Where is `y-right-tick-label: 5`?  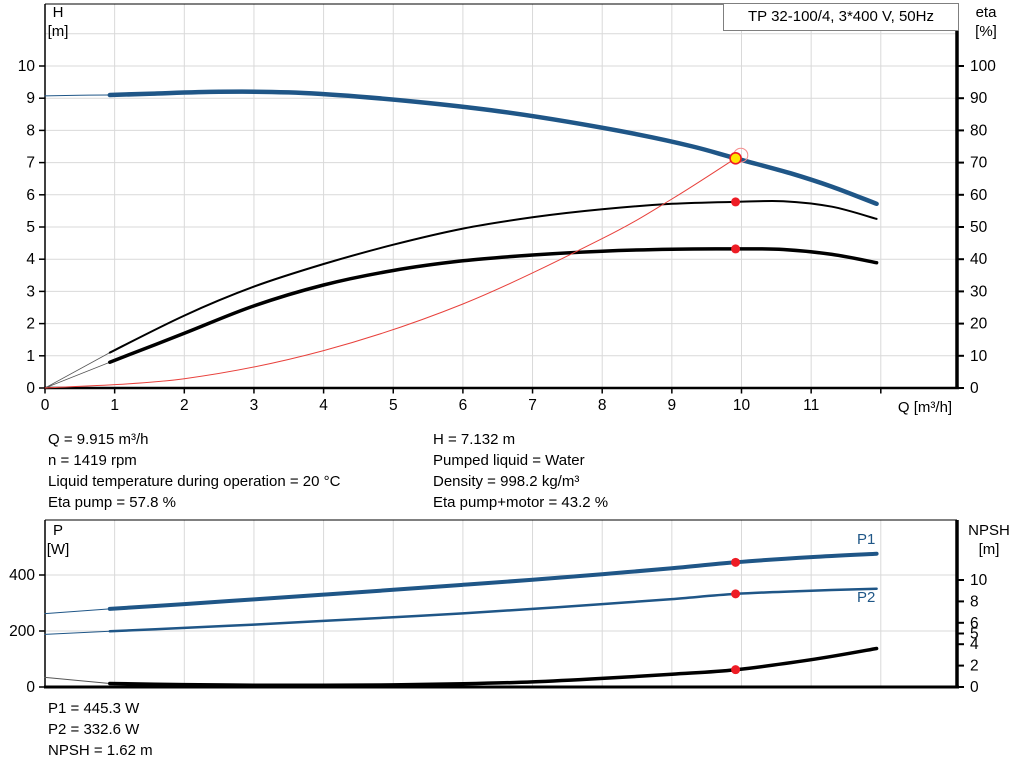
y-right-tick-label: 5 is located at coordinates (974, 634).